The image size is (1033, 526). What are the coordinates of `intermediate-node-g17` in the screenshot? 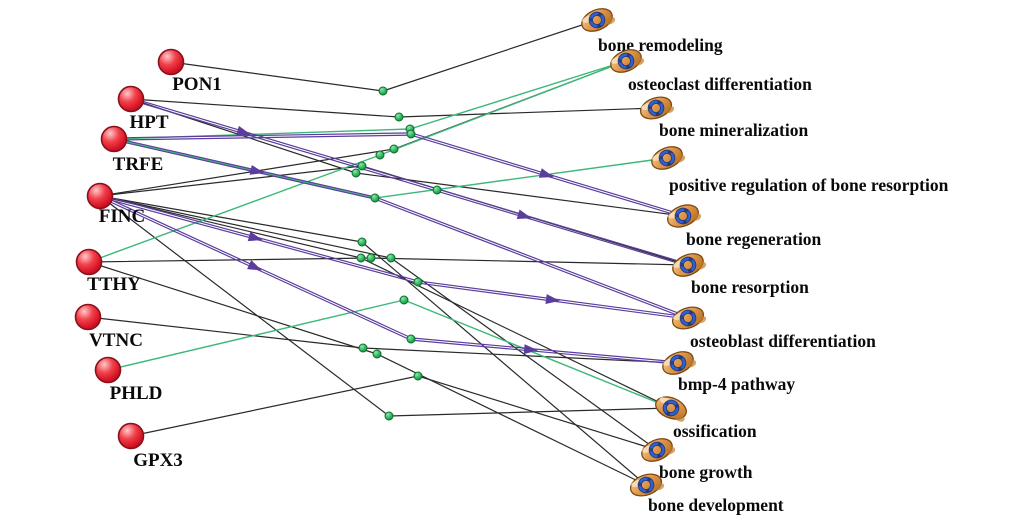 It's located at (363, 348).